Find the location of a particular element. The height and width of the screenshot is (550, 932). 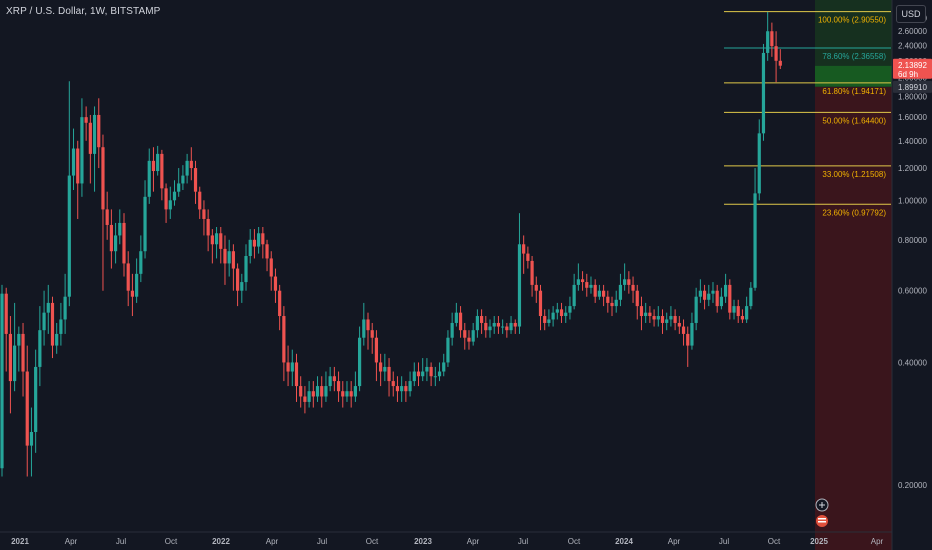

fib-level-label: 100.00% (2.90550) is located at coordinates (852, 20).